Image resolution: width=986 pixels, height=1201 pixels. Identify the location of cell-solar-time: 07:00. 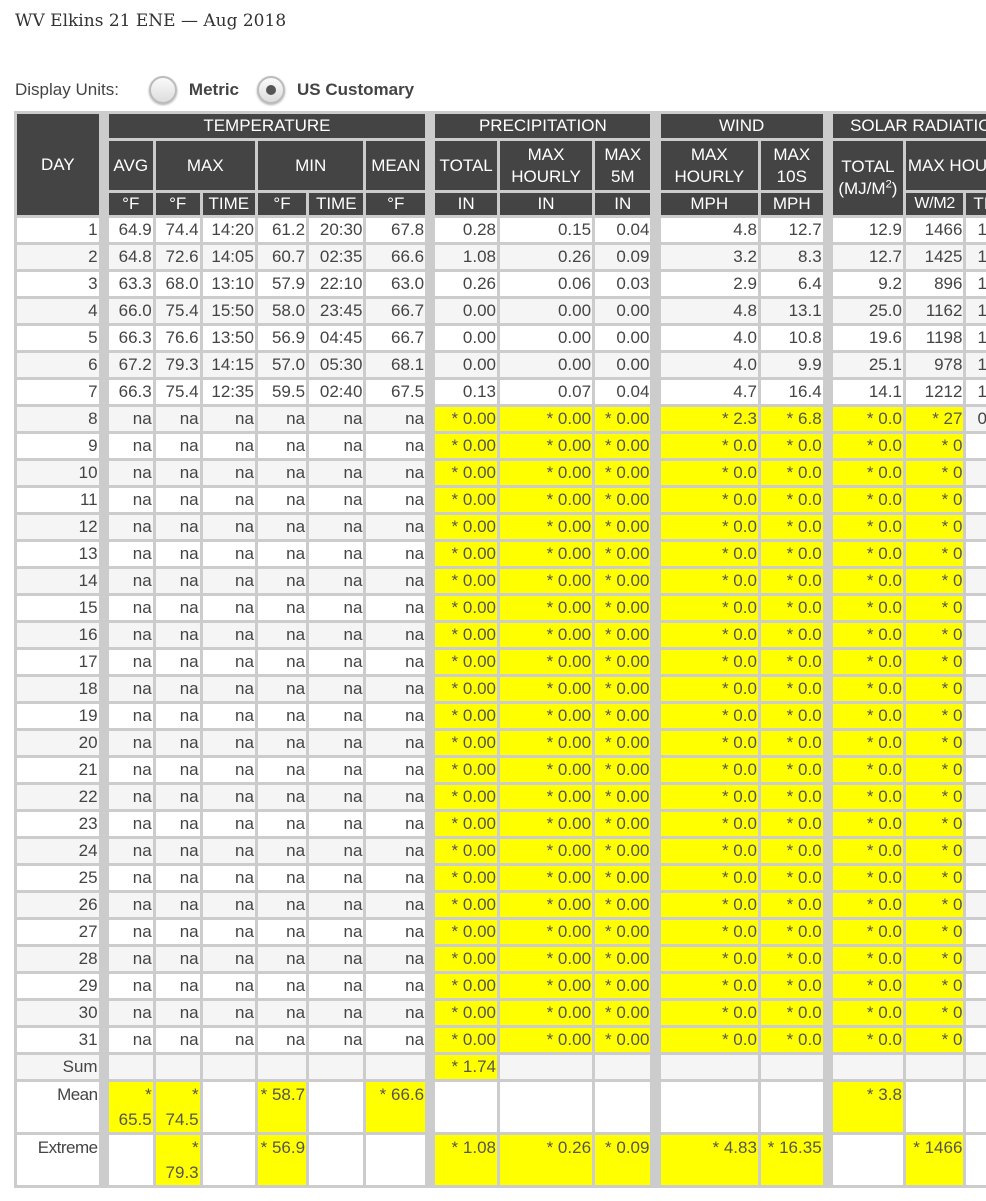
(976, 419).